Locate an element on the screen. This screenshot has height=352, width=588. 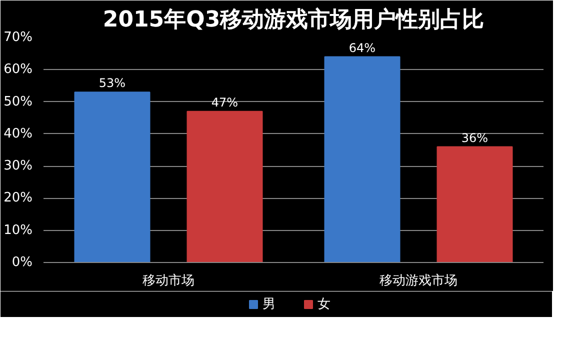
data-label: 36% is located at coordinates (474, 137).